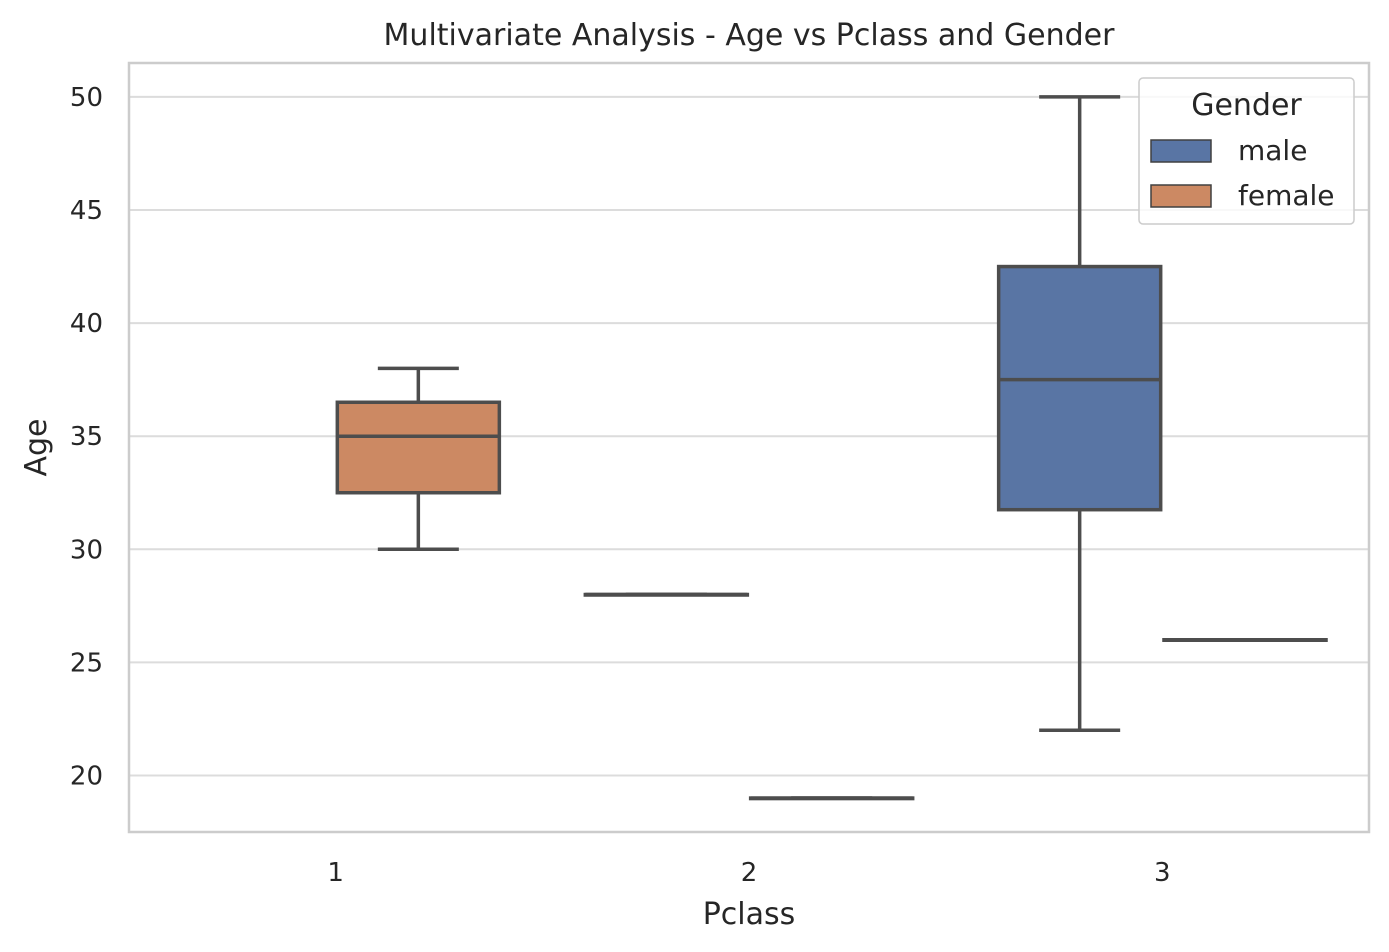  I want to click on legend-label-female: female, so click(1286, 195).